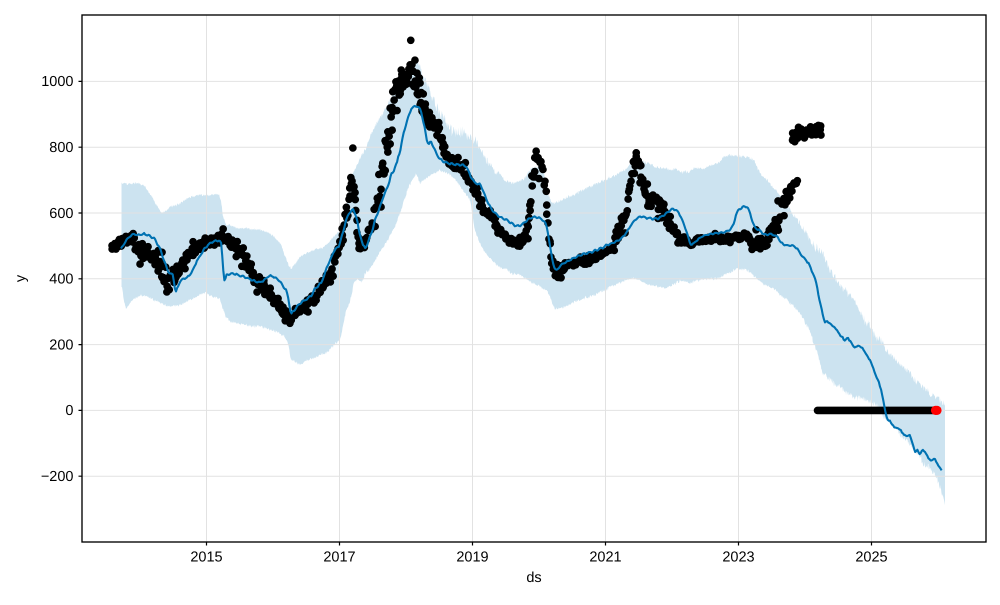 The image size is (1000, 605). What do you see at coordinates (61, 148) in the screenshot?
I see `svg-text: 800` at bounding box center [61, 148].